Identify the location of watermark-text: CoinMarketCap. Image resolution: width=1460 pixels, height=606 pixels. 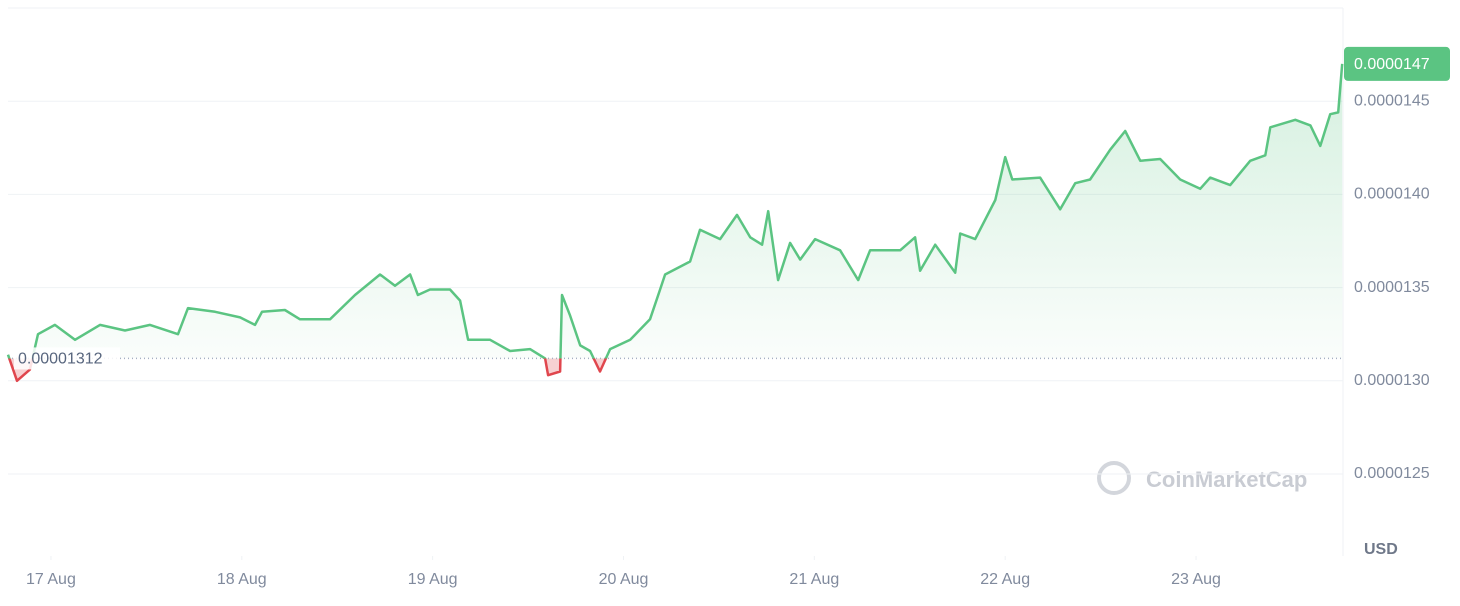
(1226, 479).